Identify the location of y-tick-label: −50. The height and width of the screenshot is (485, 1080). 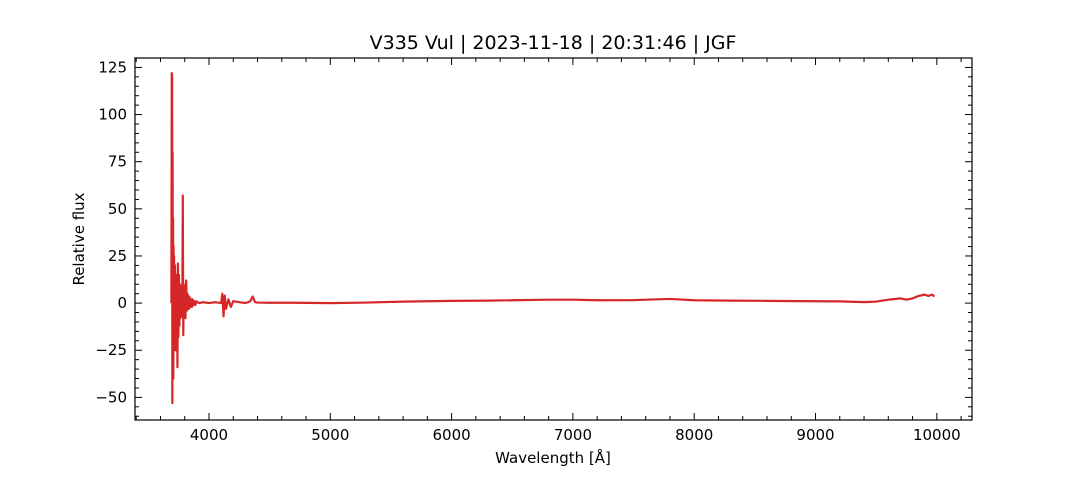
(111, 397).